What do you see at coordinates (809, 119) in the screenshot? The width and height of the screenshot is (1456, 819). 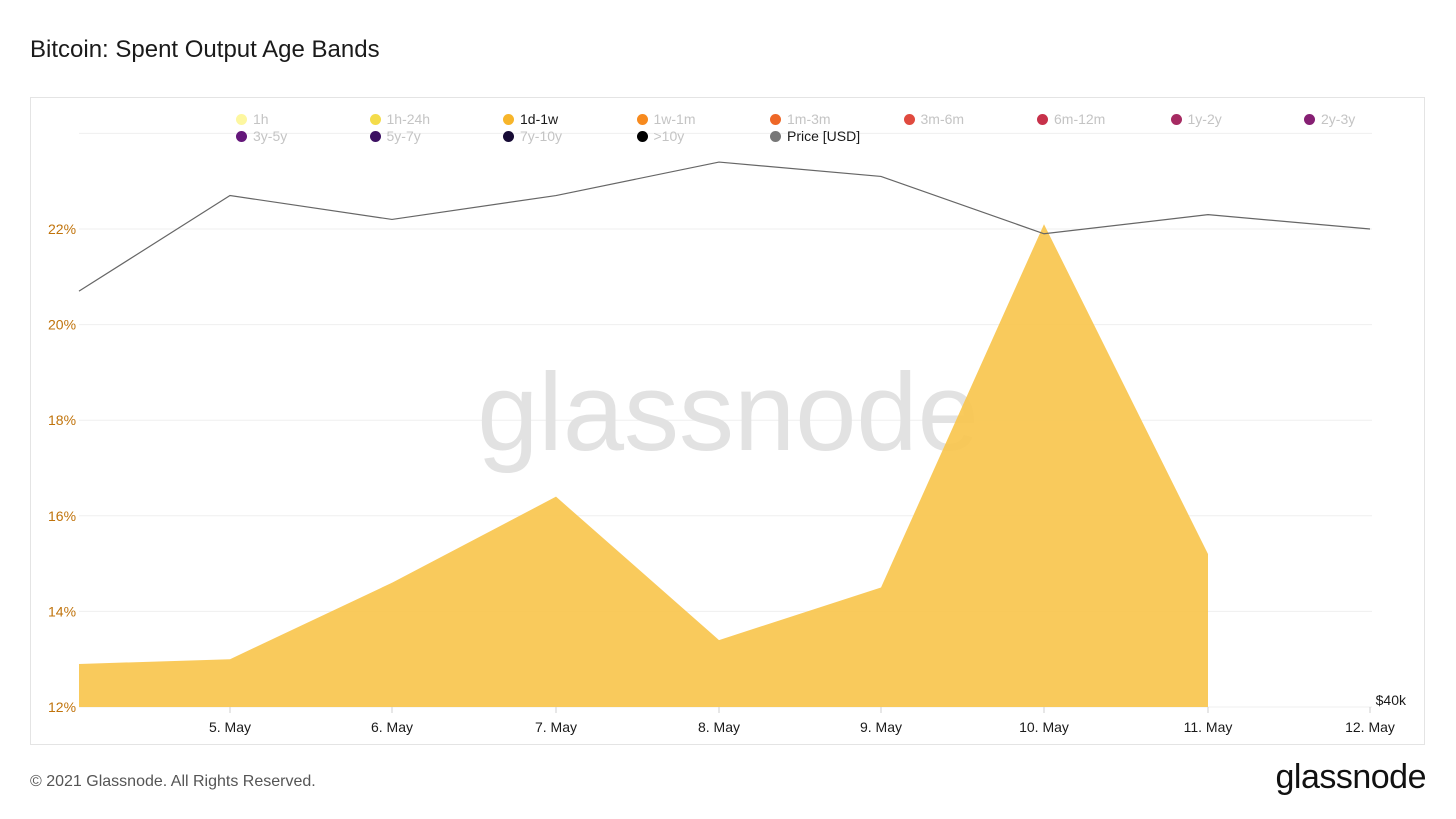 I see `legend-label: 1m-3m` at bounding box center [809, 119].